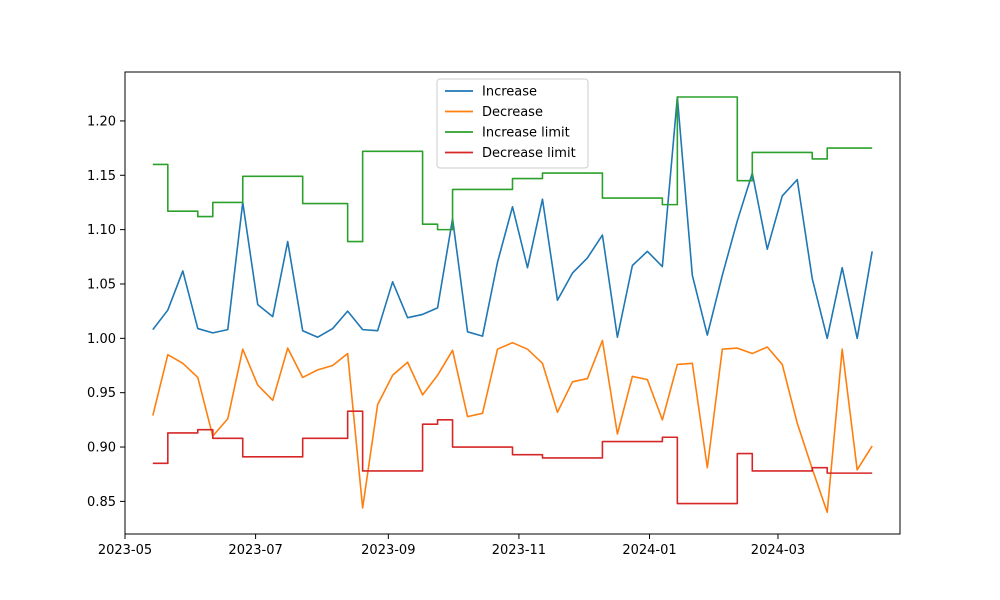 The image size is (1000, 600). What do you see at coordinates (101, 393) in the screenshot?
I see `y-tick-label: 0.95` at bounding box center [101, 393].